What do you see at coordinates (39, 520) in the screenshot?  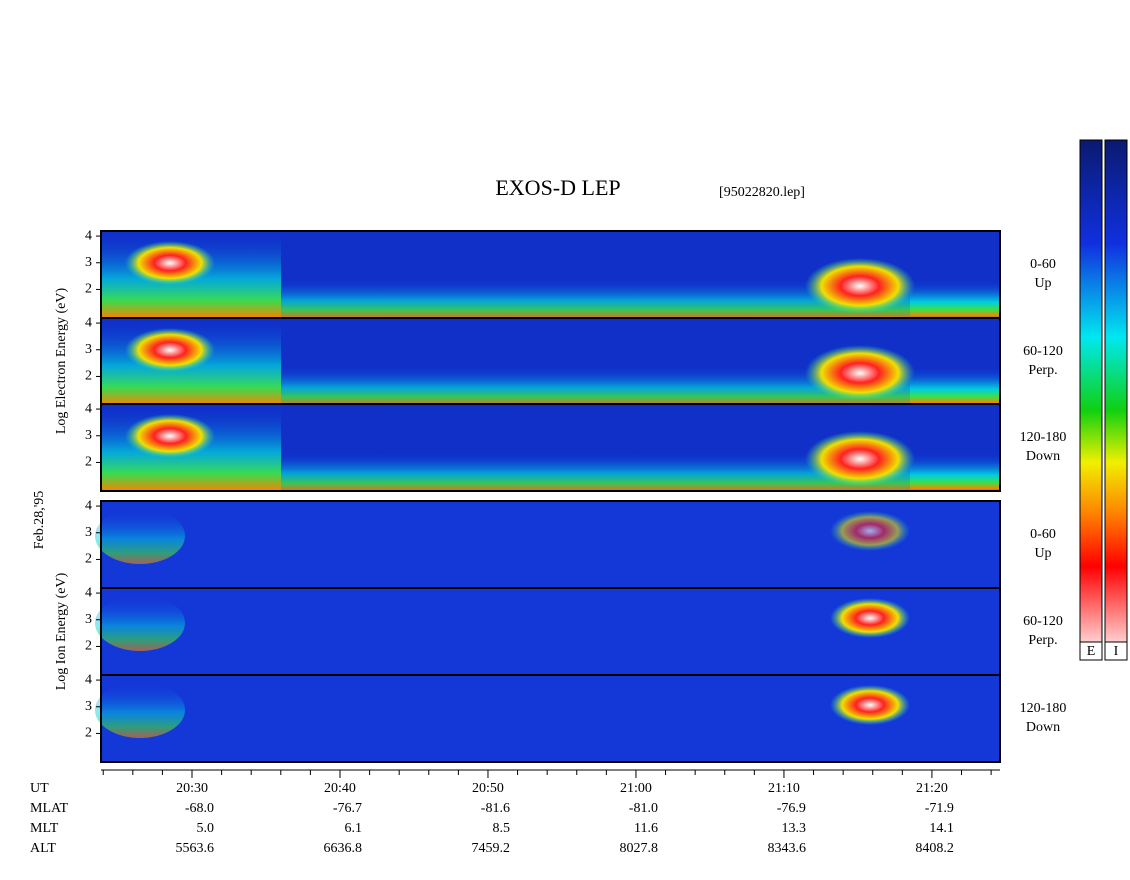 I see `date-label: Feb.28,'95` at bounding box center [39, 520].